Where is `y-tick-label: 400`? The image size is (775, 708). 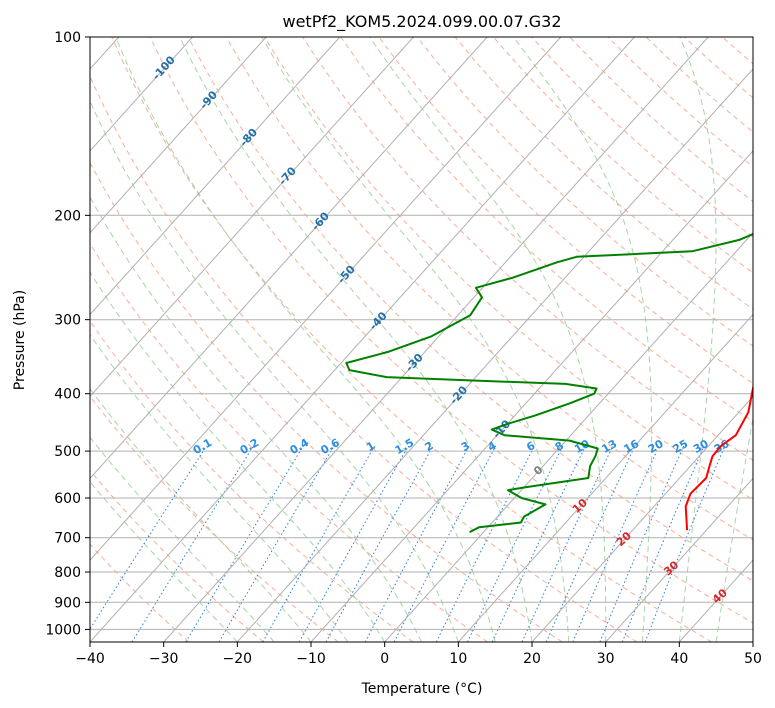 y-tick-label: 400 is located at coordinates (67, 395).